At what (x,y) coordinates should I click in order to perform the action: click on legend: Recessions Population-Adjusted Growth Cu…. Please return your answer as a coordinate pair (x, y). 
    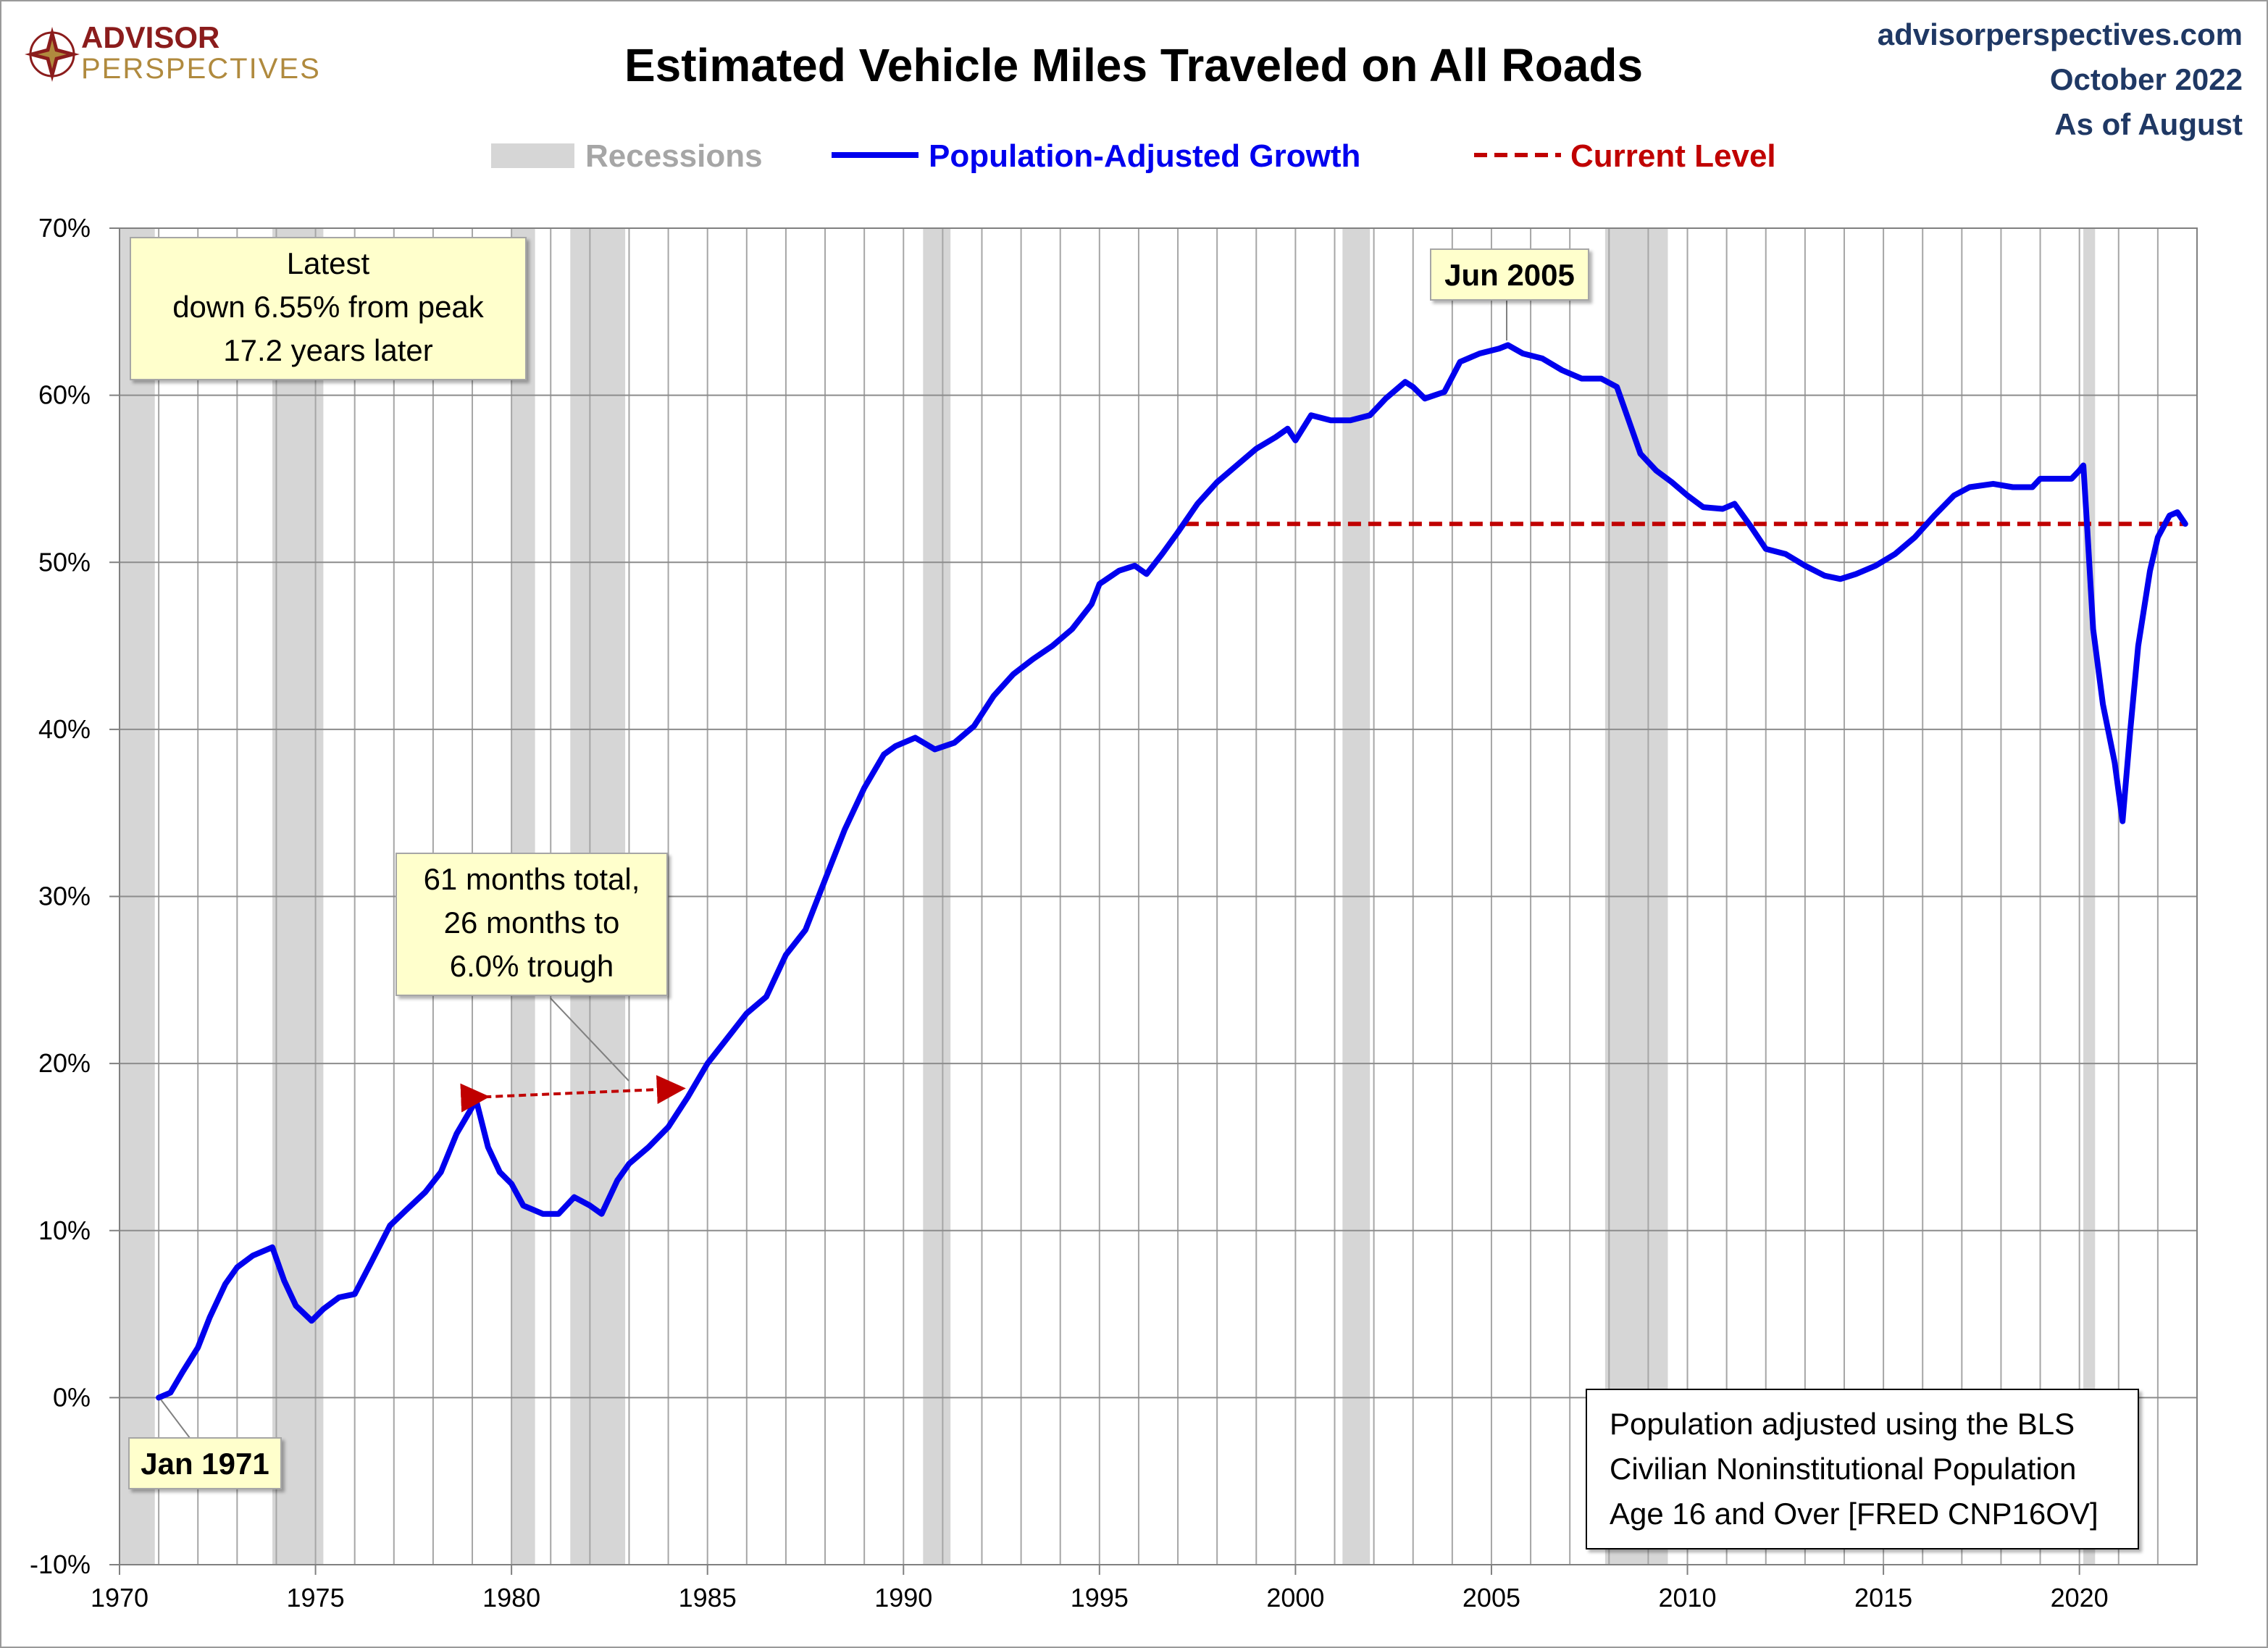
    Looking at the image, I should click on (1134, 156).